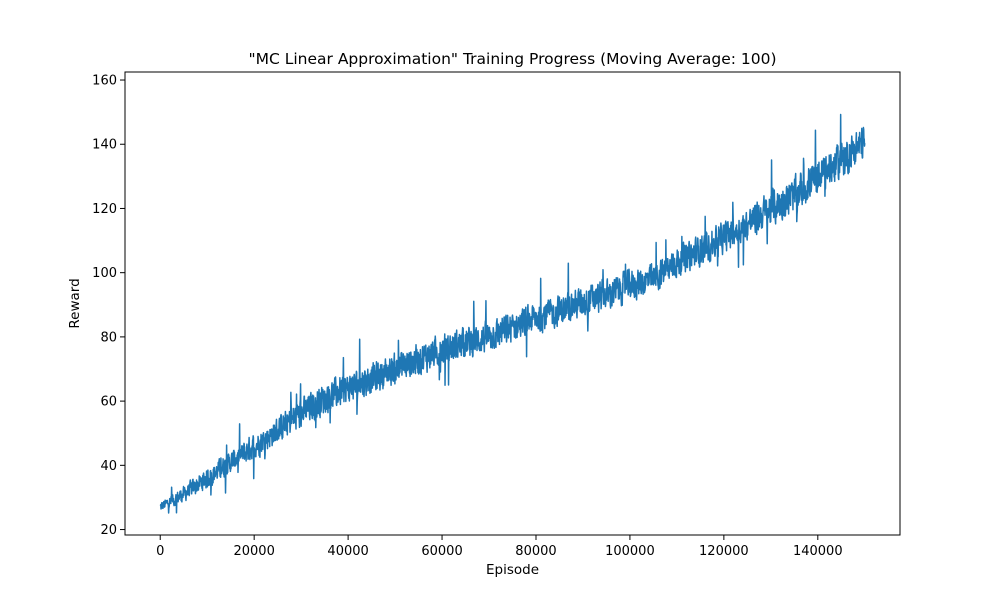  Describe the element at coordinates (108, 466) in the screenshot. I see `y-tick-label: 40` at that location.